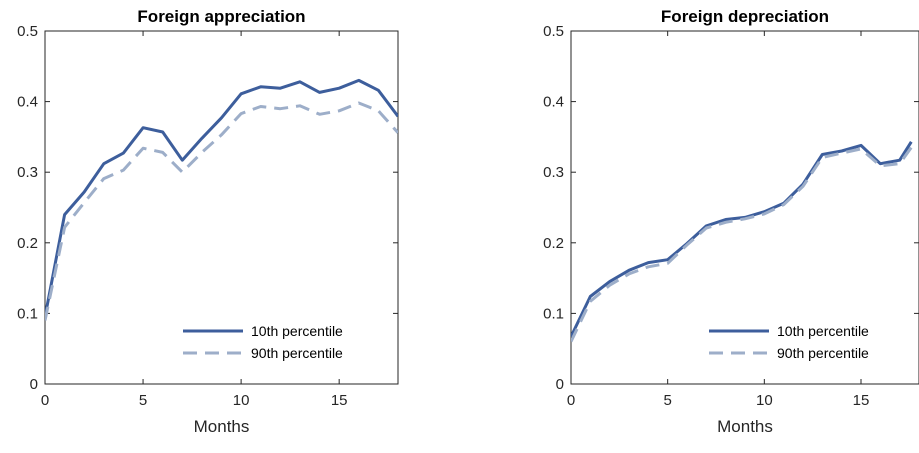 The height and width of the screenshot is (453, 919). I want to click on chart-title: Foreign appreciation, so click(221, 16).